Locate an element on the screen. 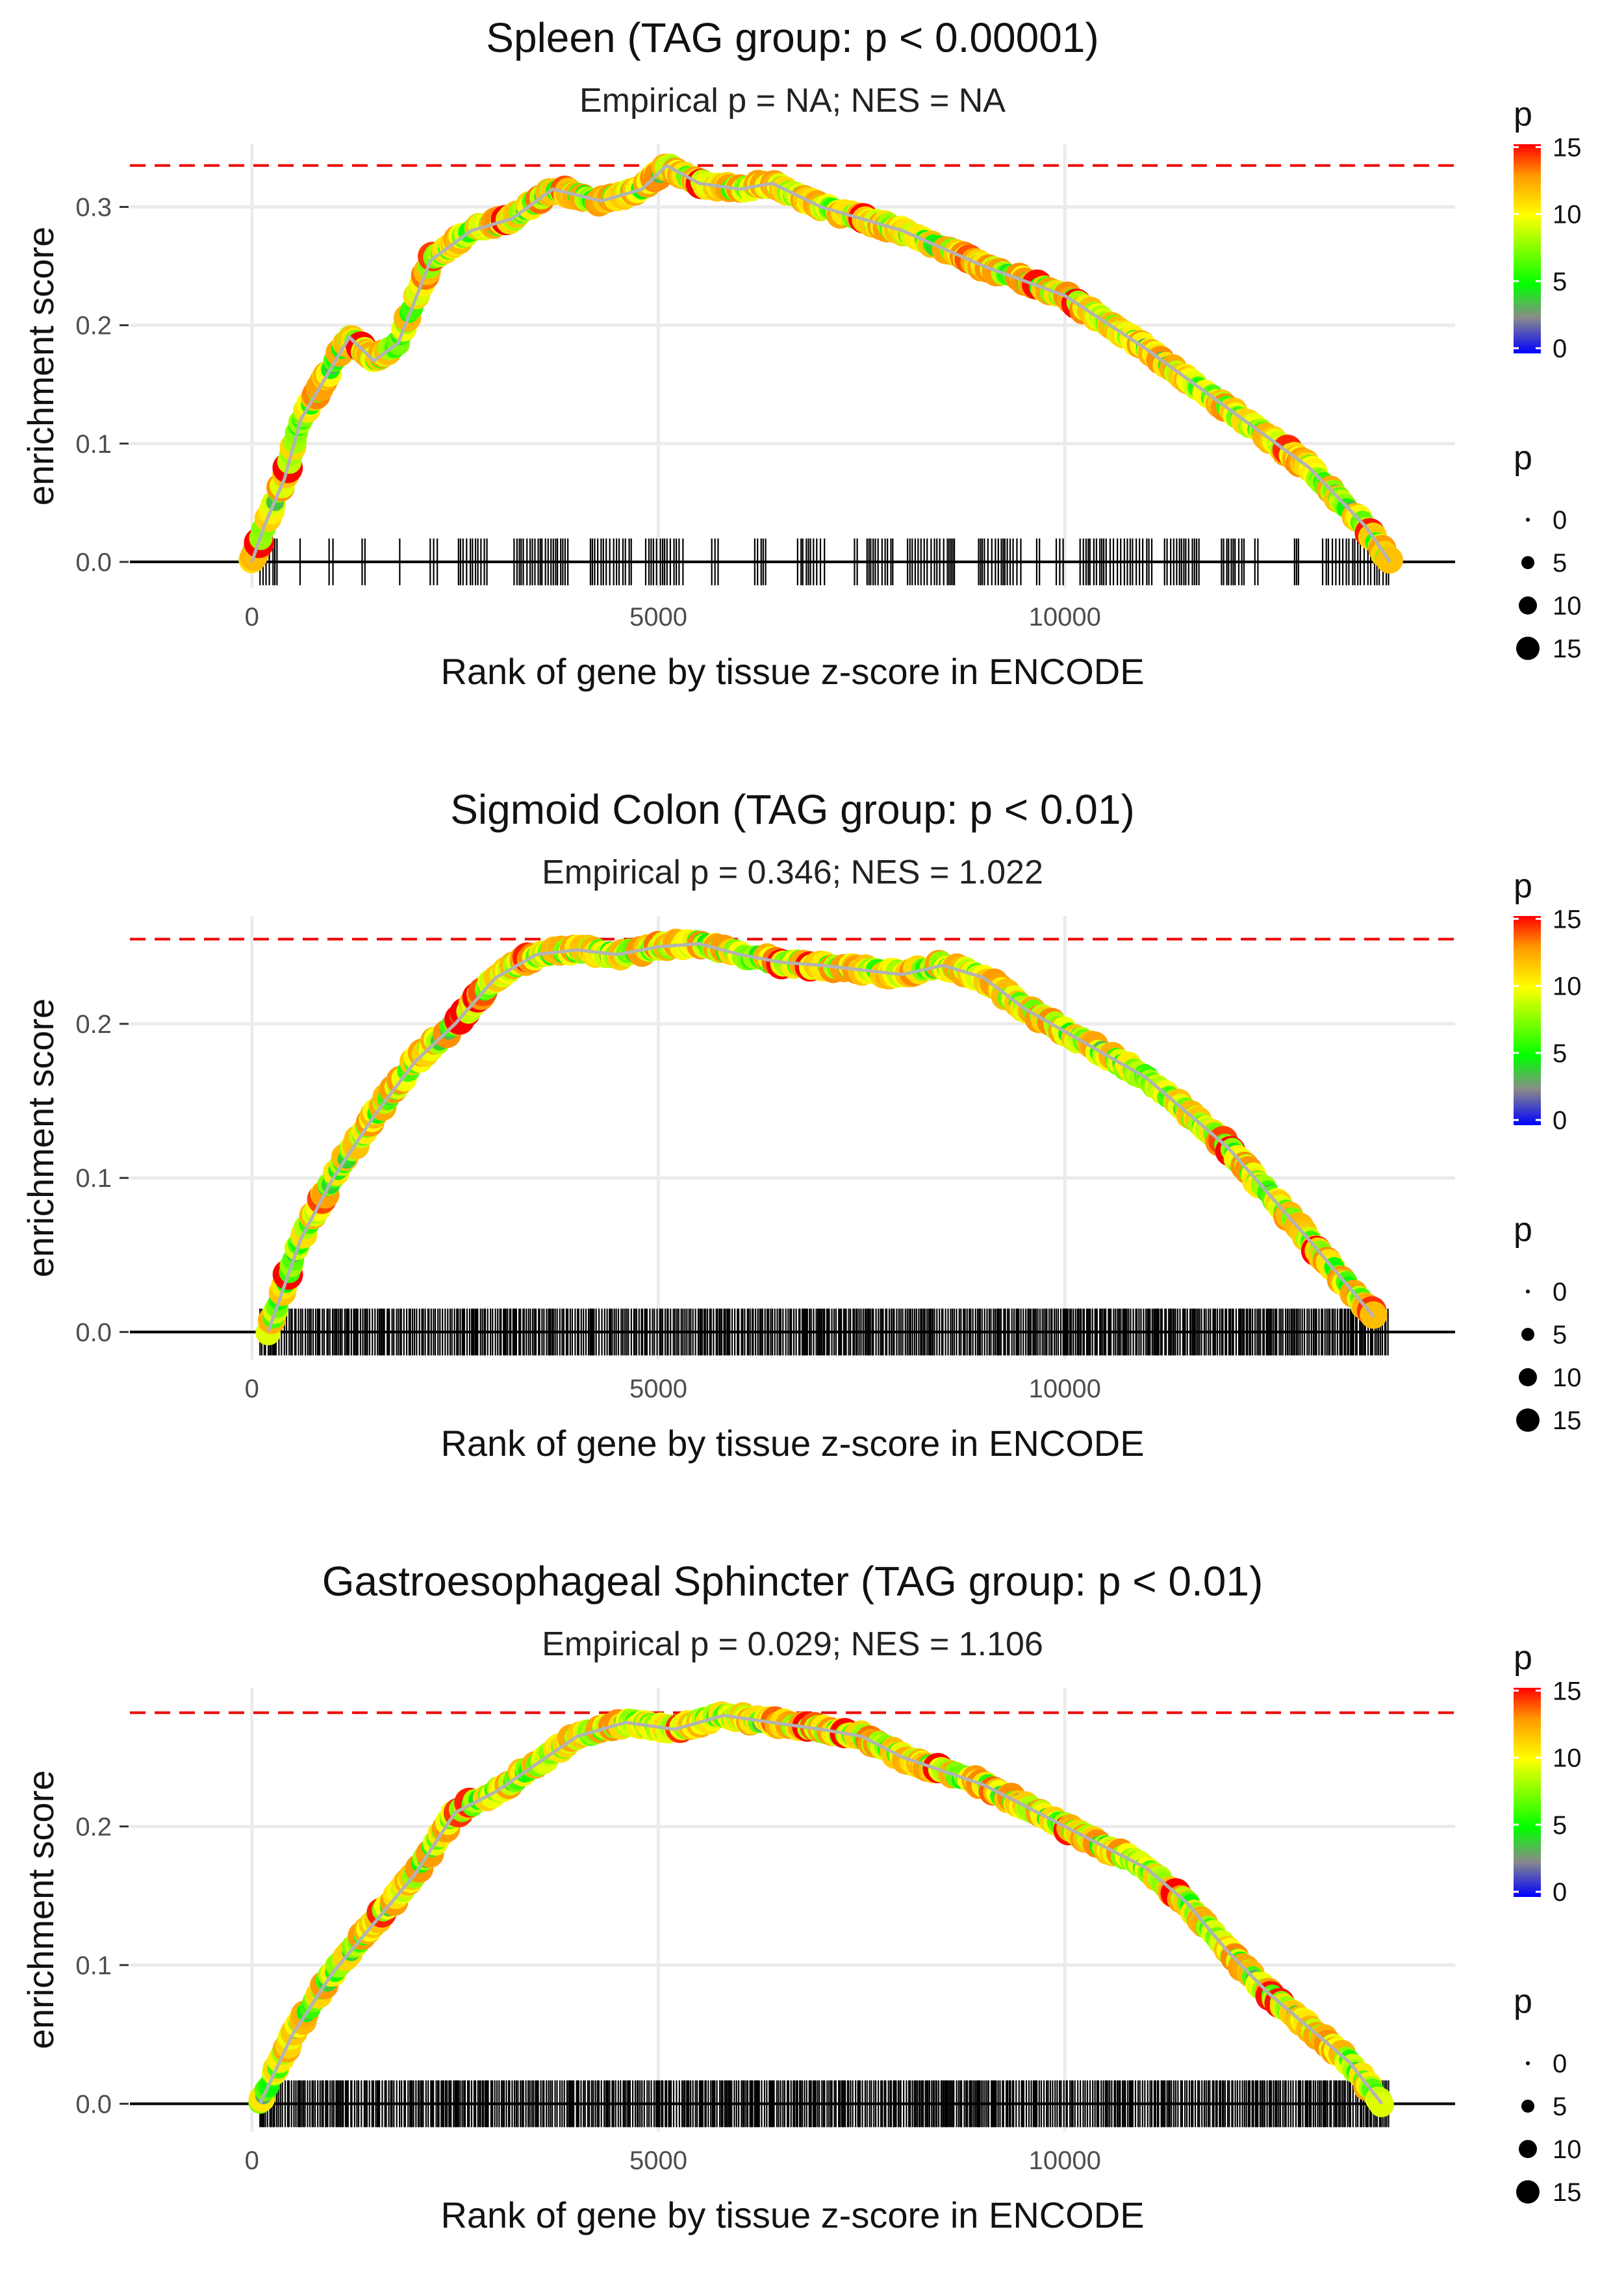  chart-title: Sigmoid Colon (TAG group: p < 0.01) is located at coordinates (792, 809).